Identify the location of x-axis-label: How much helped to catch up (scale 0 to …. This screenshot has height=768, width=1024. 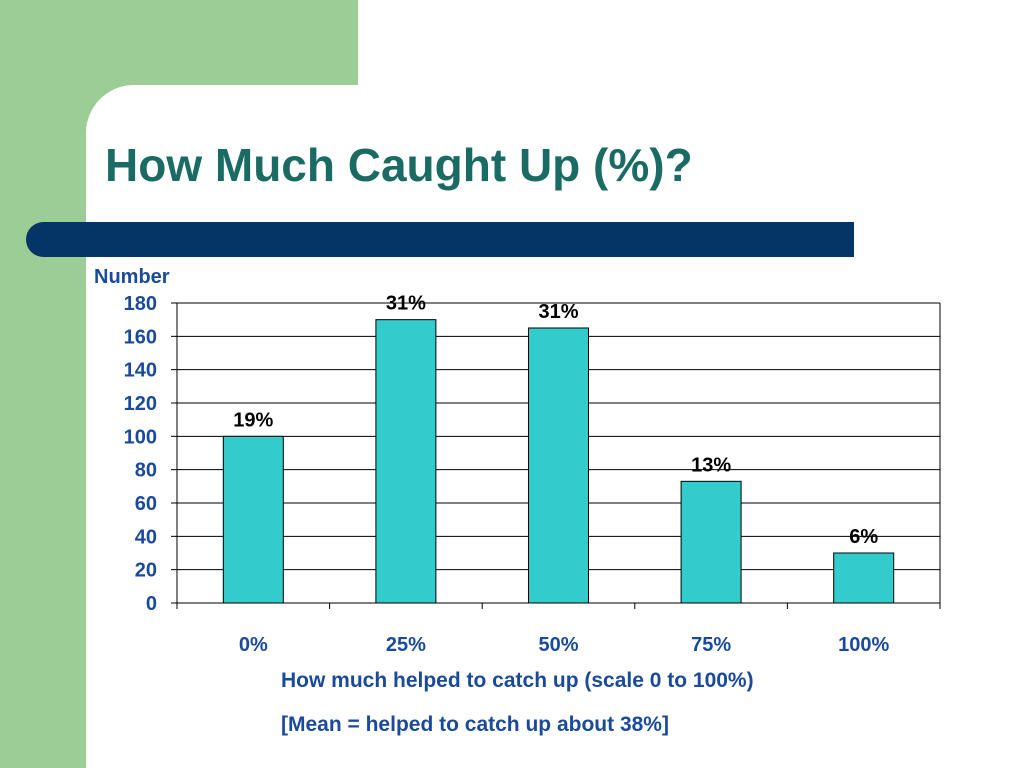
(517, 680).